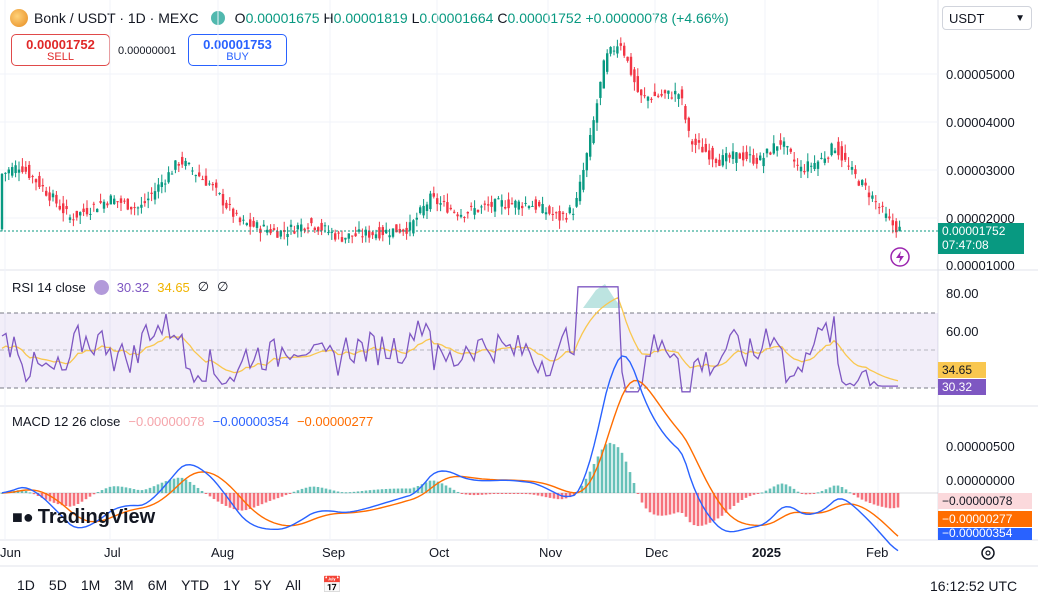  I want to click on timeframe-5d: 5D, so click(57, 585).